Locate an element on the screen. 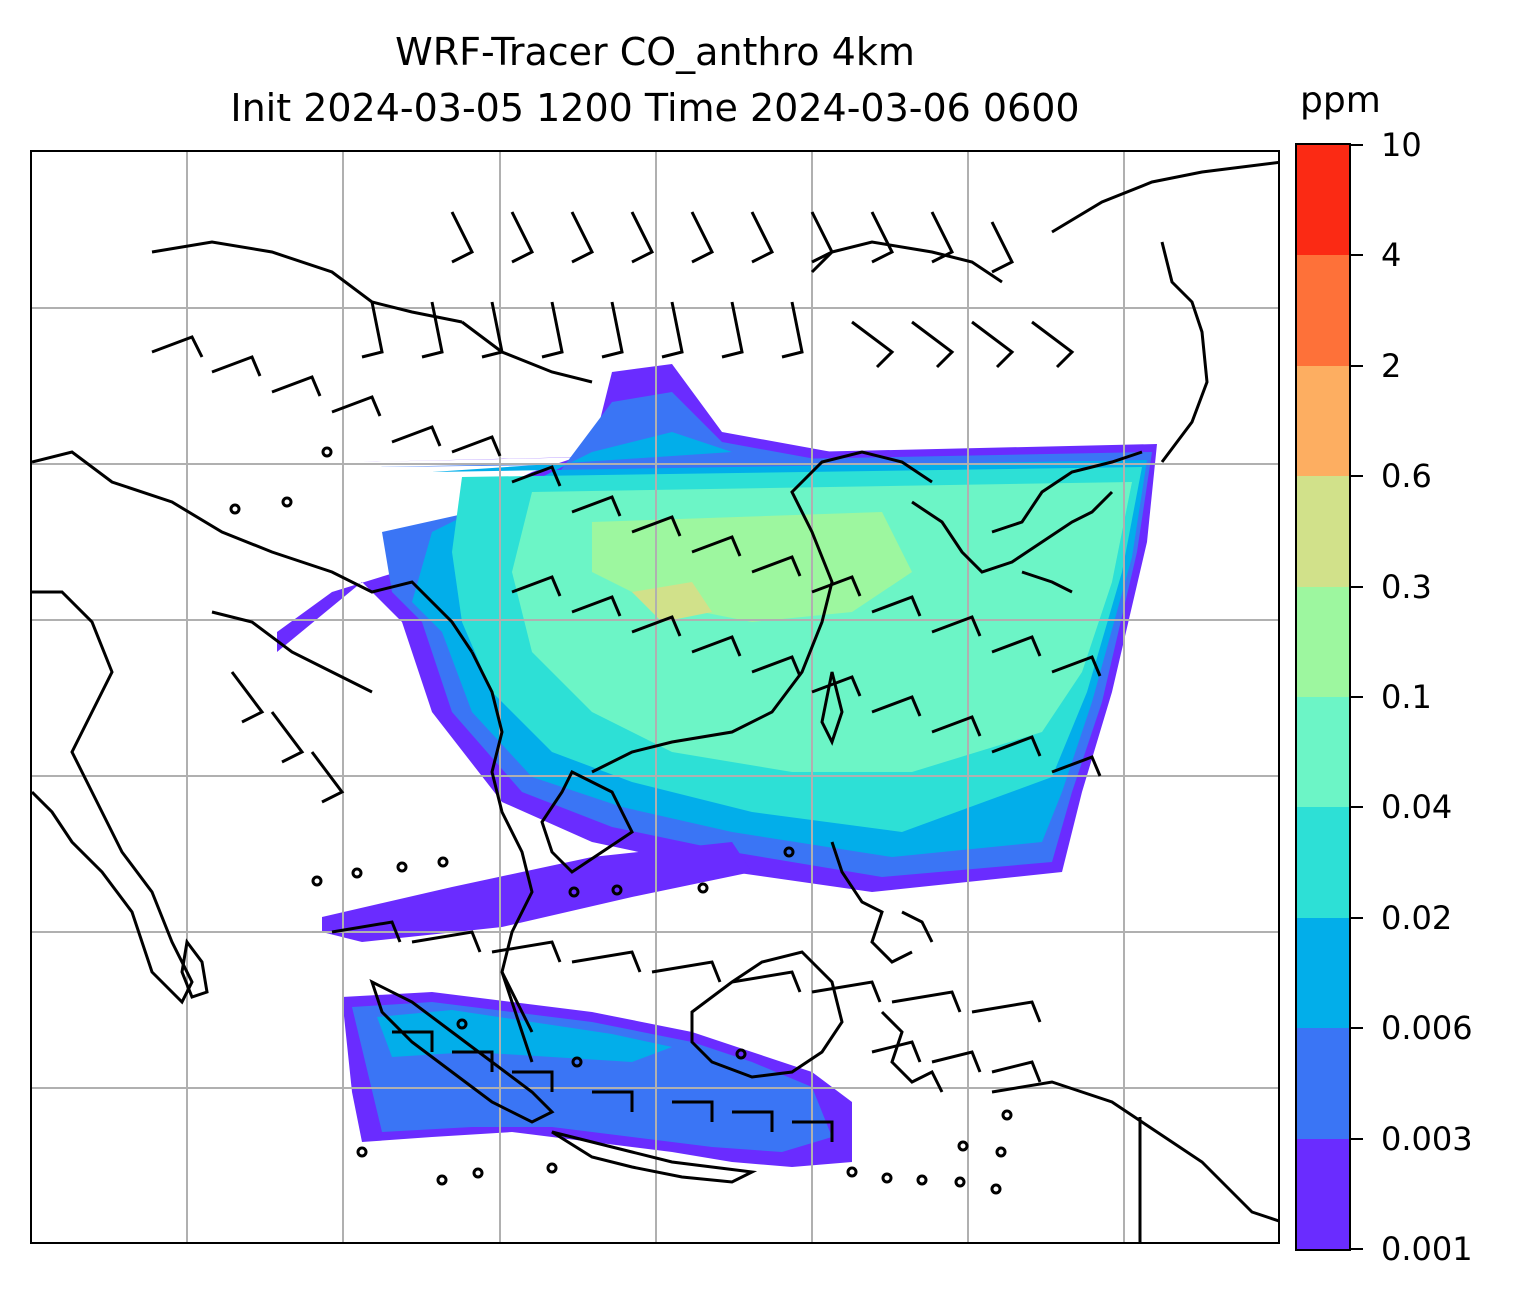  colorbar is located at coordinates (1323, 697).